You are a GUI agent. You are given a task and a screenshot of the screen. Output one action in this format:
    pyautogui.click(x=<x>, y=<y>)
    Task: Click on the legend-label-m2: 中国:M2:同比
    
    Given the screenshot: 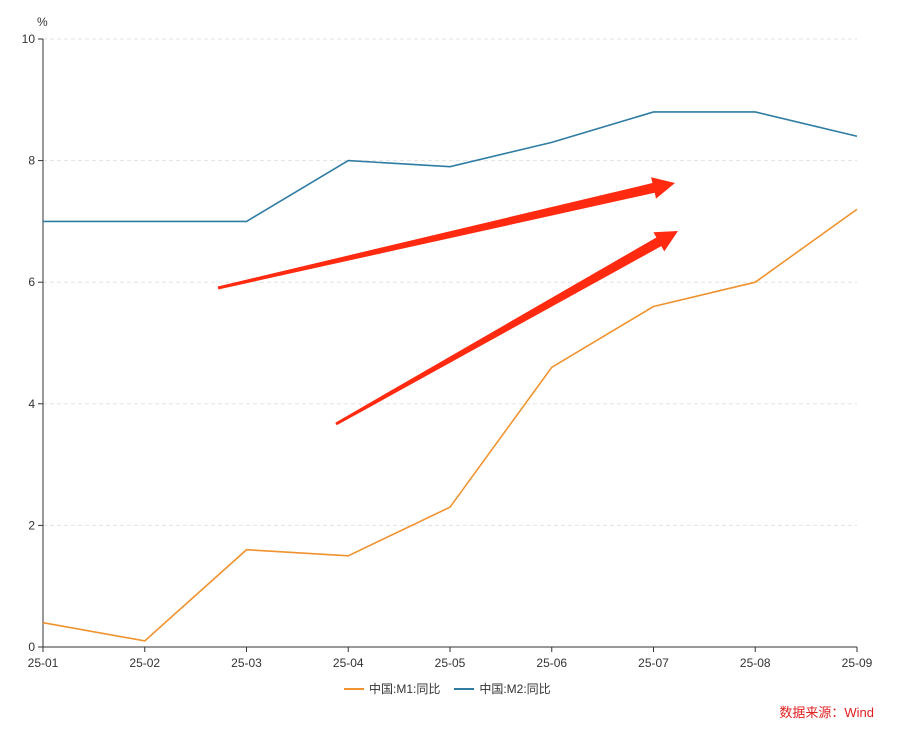 What is the action you would take?
    pyautogui.click(x=515, y=689)
    